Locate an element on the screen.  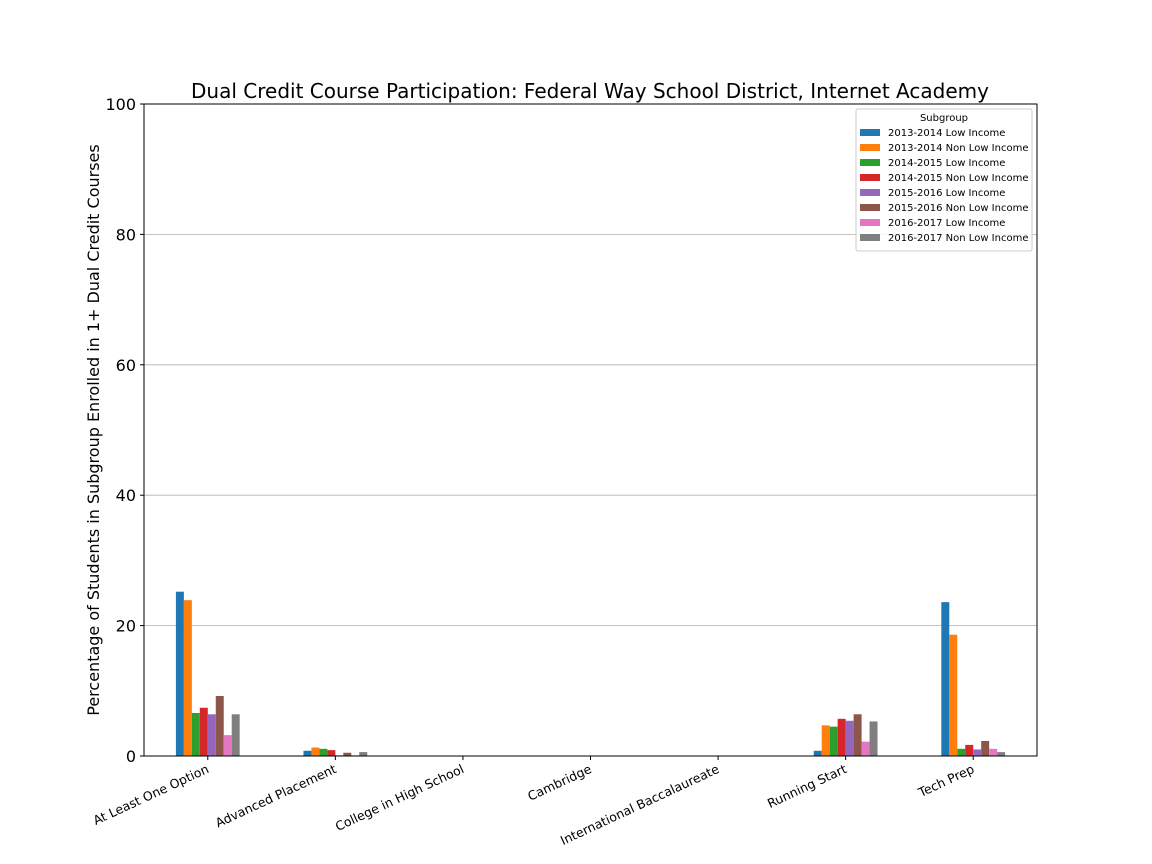
legend-entry: 2016-2017 Low Income is located at coordinates (946, 223).